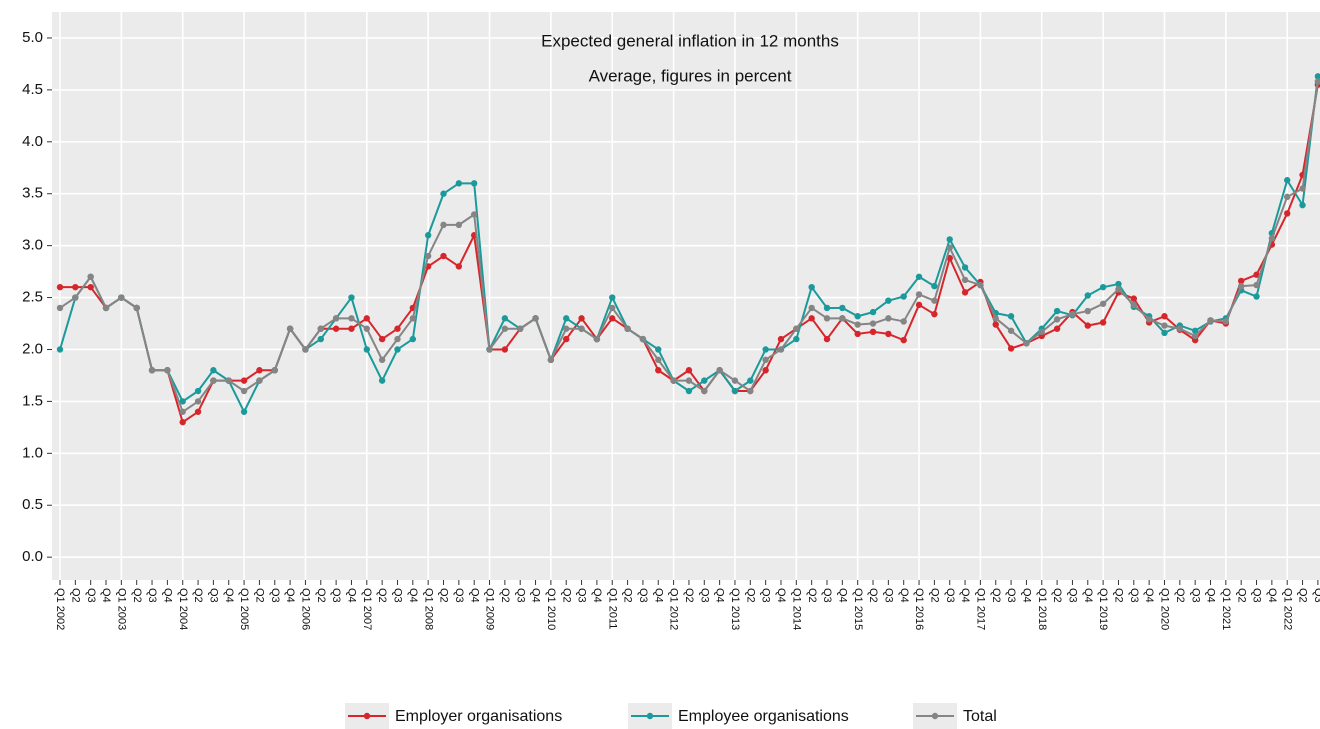  Describe the element at coordinates (32, 400) in the screenshot. I see `y-tick-label: 1.5` at that location.